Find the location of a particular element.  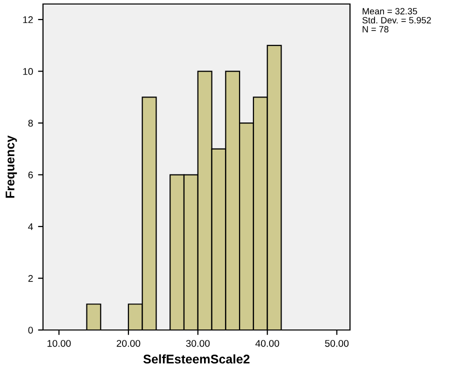

y-tick-label: 2 is located at coordinates (30, 278).